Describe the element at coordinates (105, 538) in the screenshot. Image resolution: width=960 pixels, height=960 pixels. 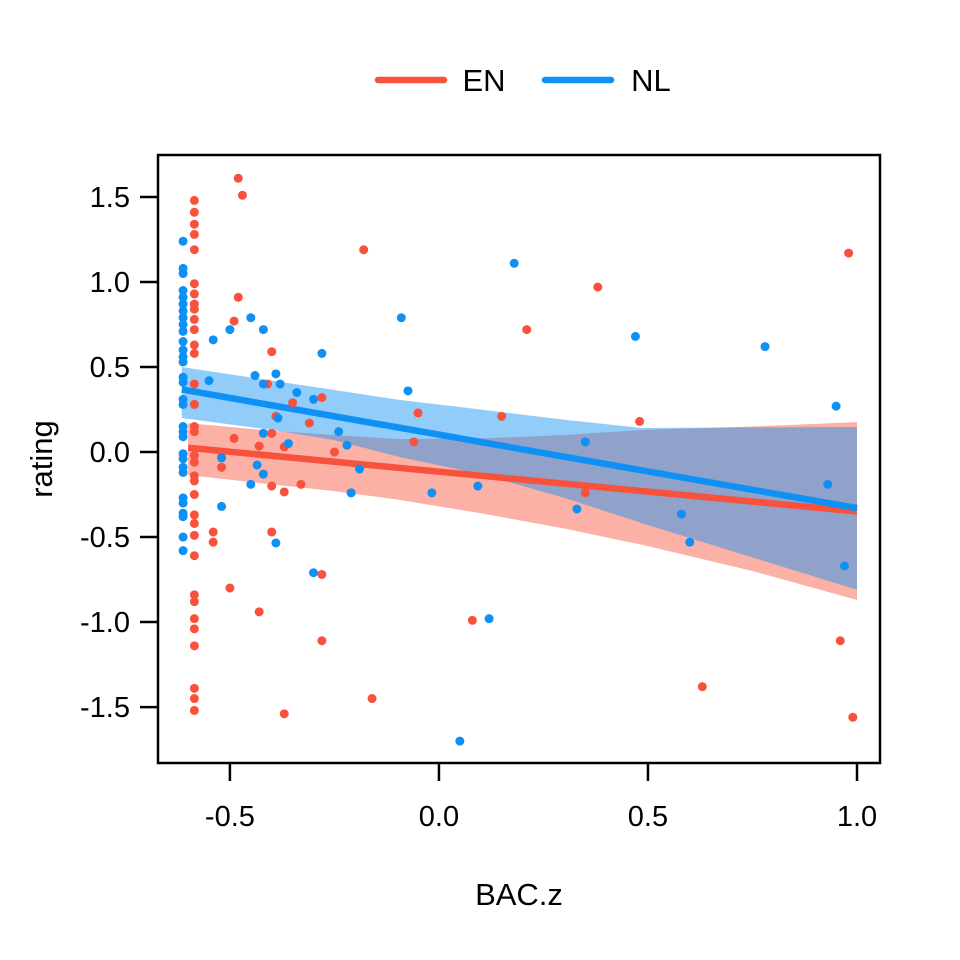
I see `y-tick-label: -0.5` at that location.